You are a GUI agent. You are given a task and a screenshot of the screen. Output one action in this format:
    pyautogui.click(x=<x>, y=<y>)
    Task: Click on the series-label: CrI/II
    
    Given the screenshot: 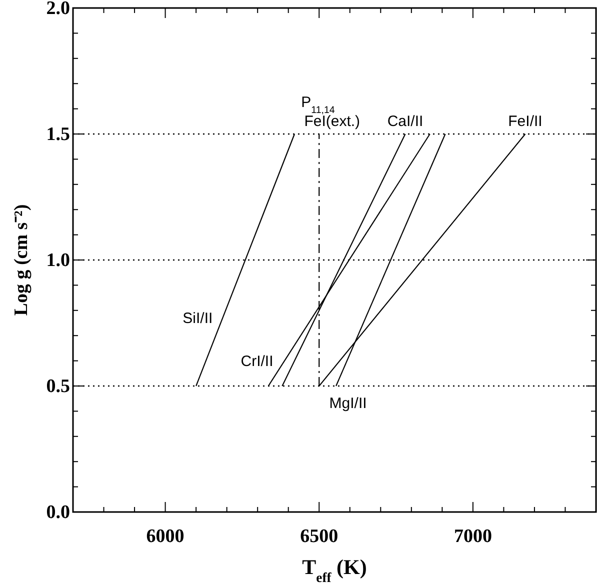 What is the action you would take?
    pyautogui.click(x=257, y=361)
    